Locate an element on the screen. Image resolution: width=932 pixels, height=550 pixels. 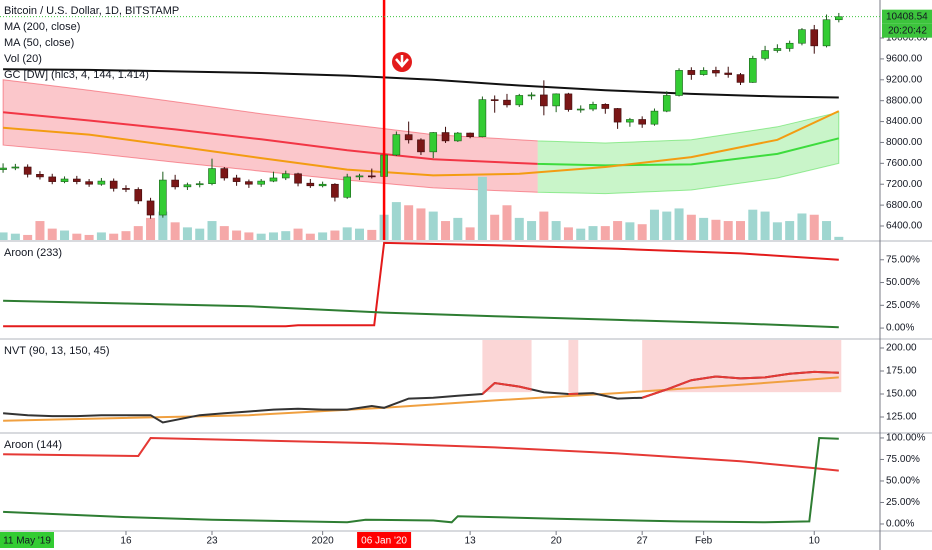
x-tick-label: 20 is located at coordinates (557, 541).